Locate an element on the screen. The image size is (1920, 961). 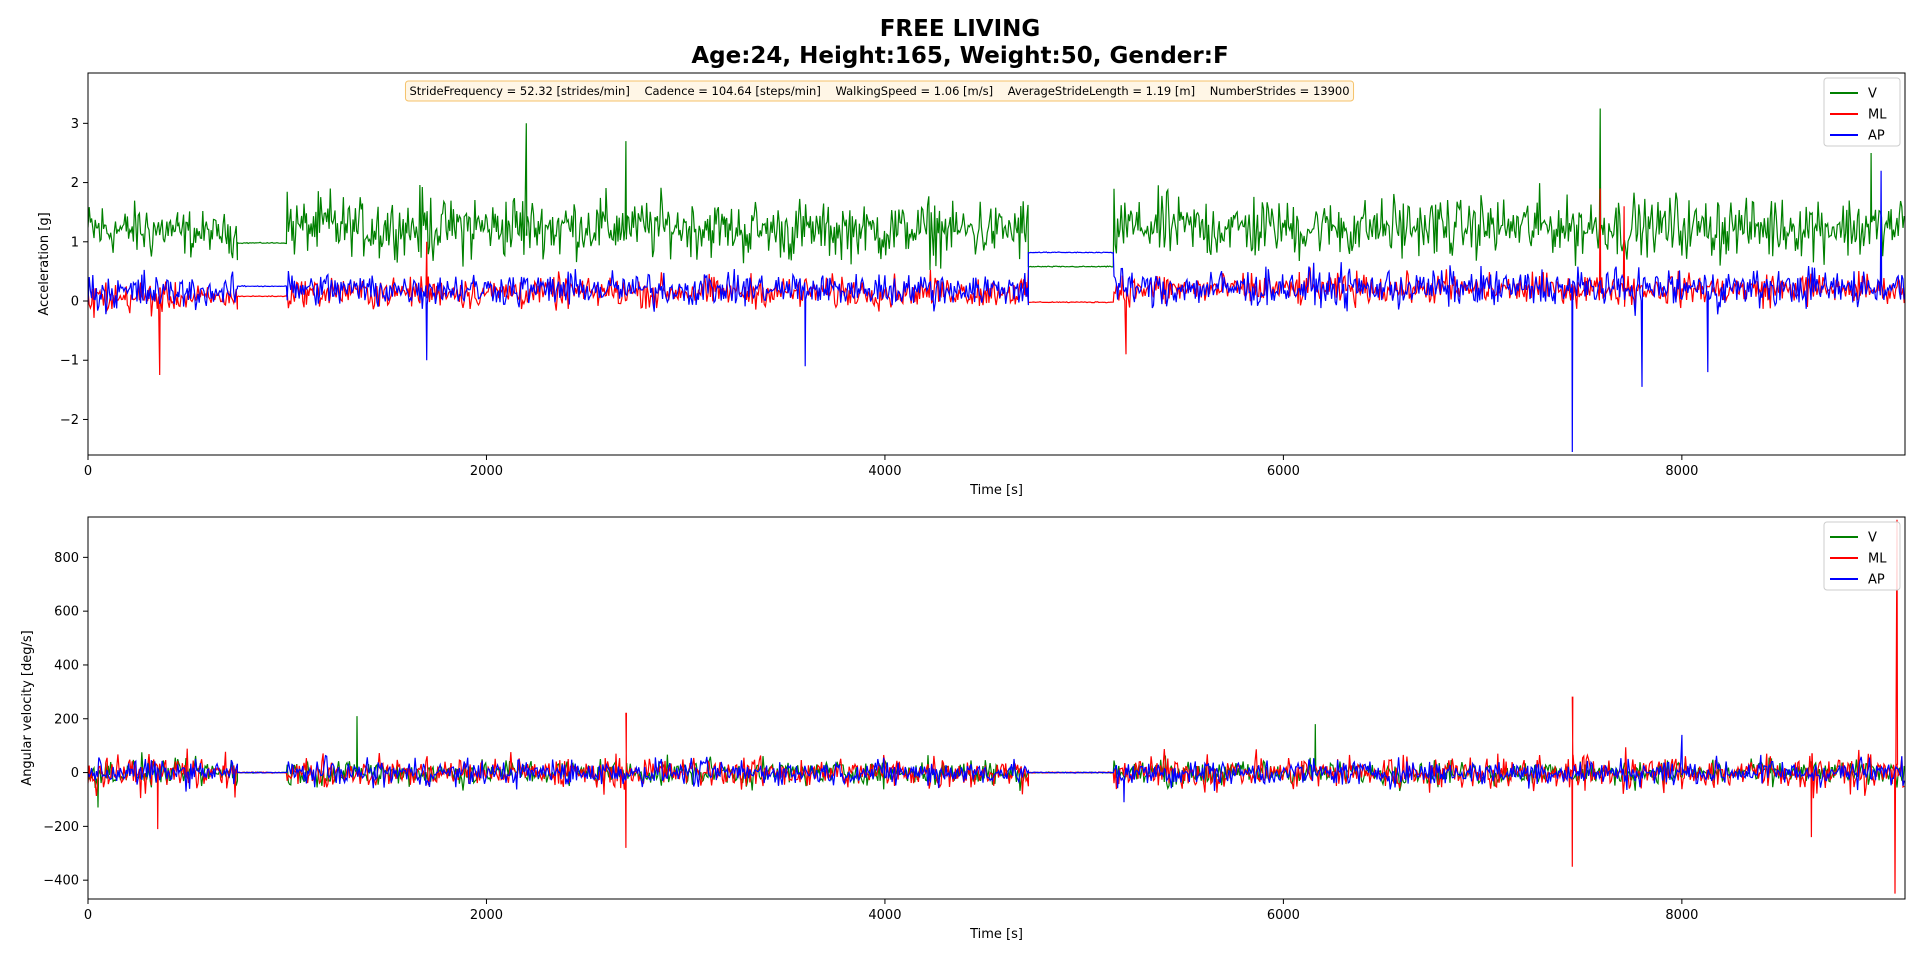
y-tick-label: 1 is located at coordinates (75, 242).